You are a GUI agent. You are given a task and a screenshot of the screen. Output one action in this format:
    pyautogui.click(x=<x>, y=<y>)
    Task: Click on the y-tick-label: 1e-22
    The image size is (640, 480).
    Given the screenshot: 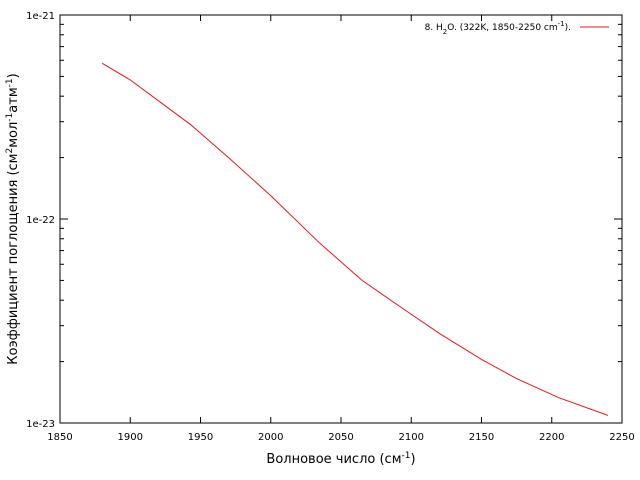 What is the action you would take?
    pyautogui.click(x=40, y=220)
    